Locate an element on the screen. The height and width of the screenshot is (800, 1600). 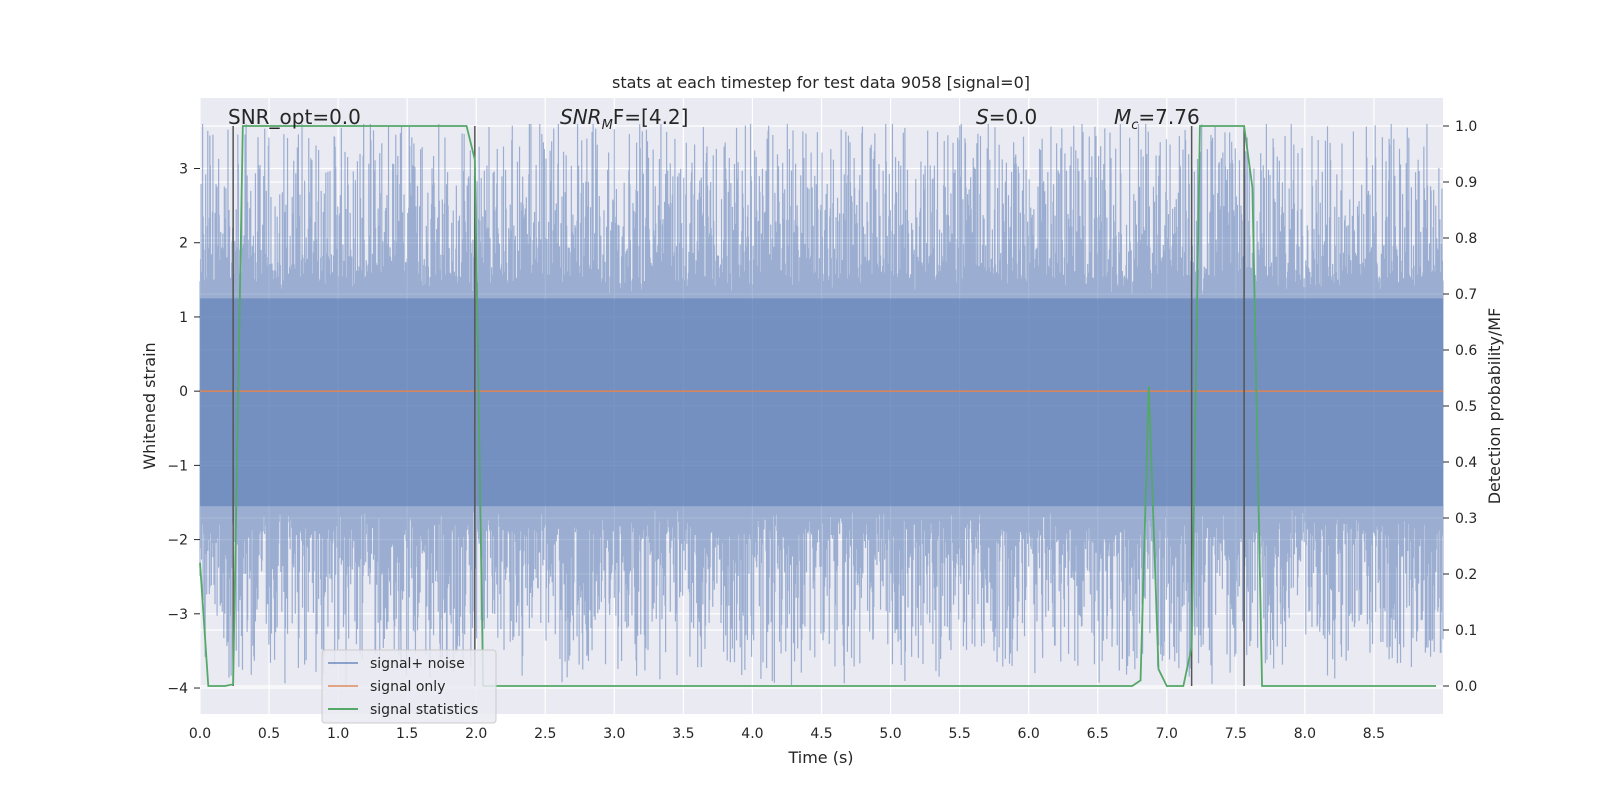
y-tick-label: 1 is located at coordinates (183, 318).